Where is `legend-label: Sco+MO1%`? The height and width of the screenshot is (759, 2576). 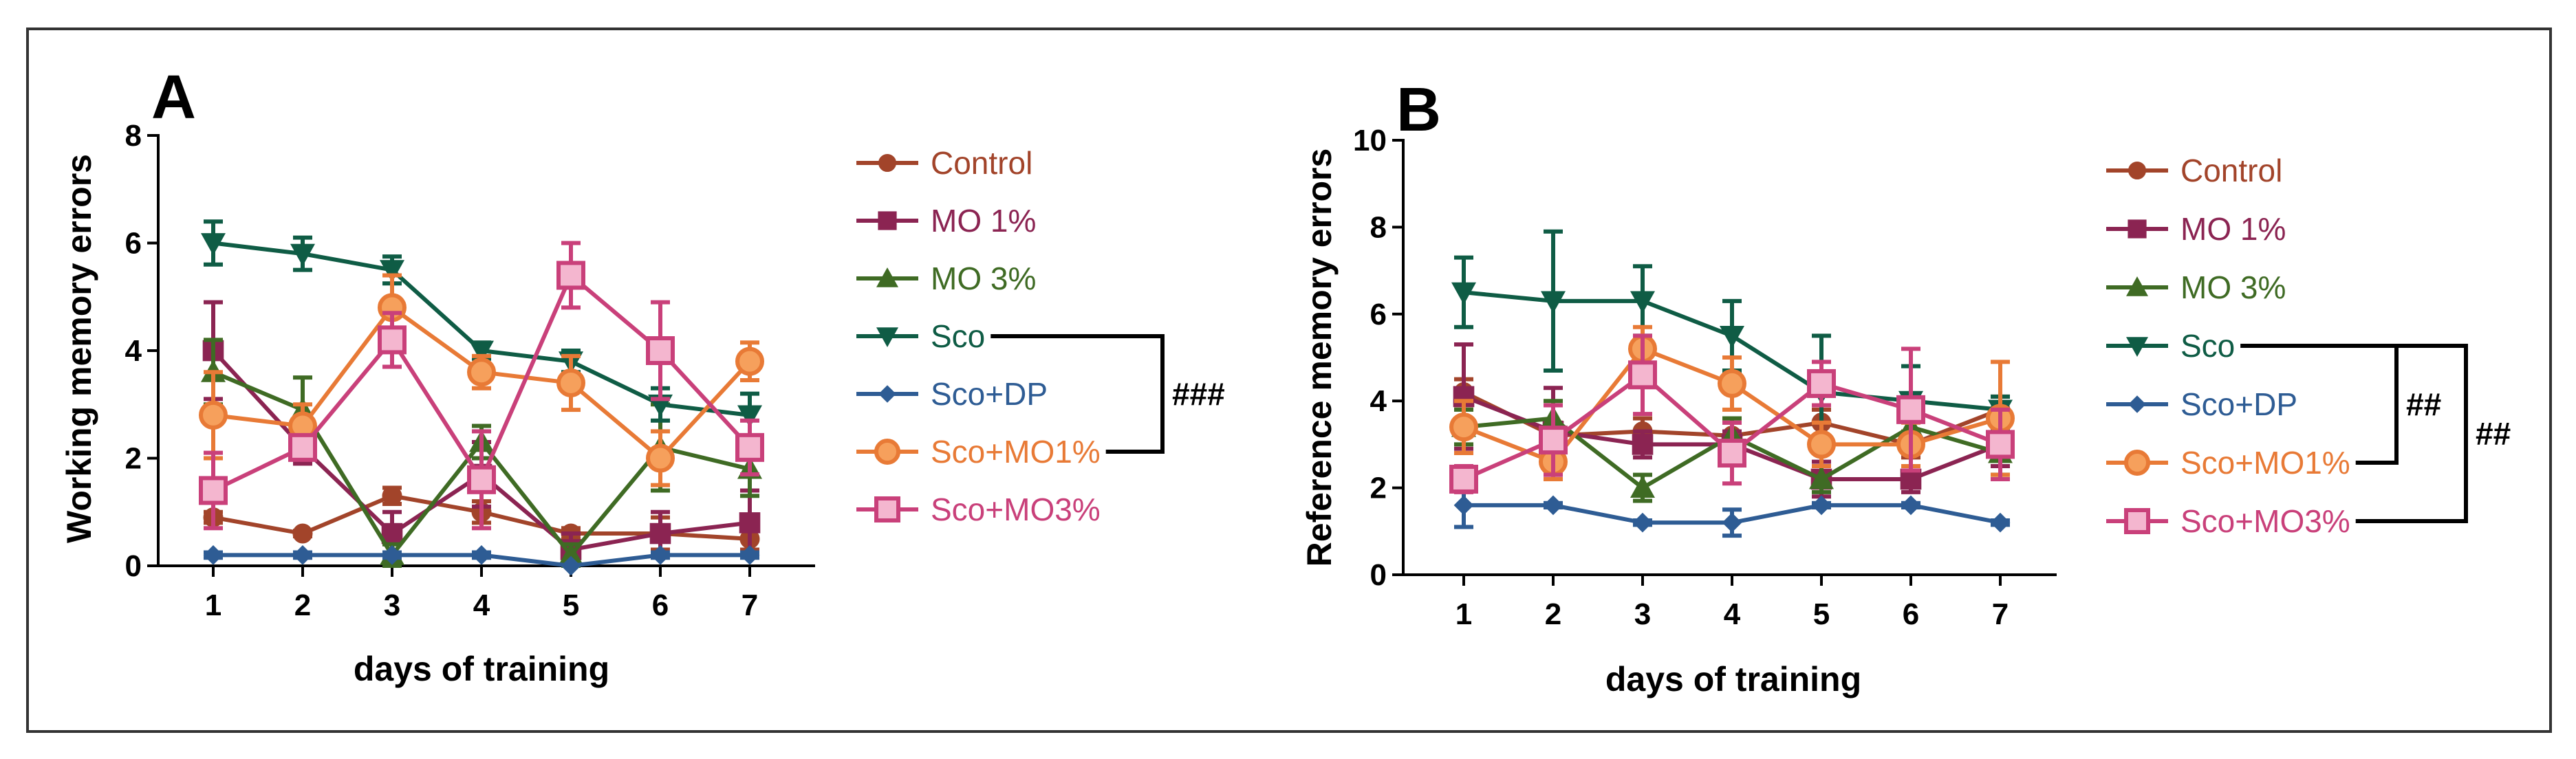 legend-label: Sco+MO1% is located at coordinates (2265, 463).